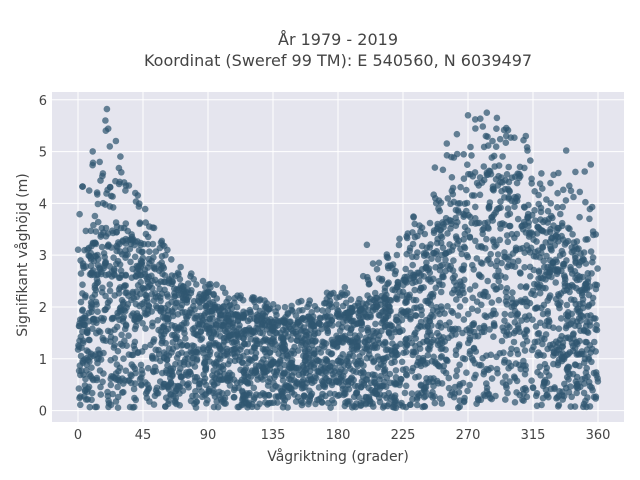  I want to click on x-tick-label: 360, so click(598, 435).